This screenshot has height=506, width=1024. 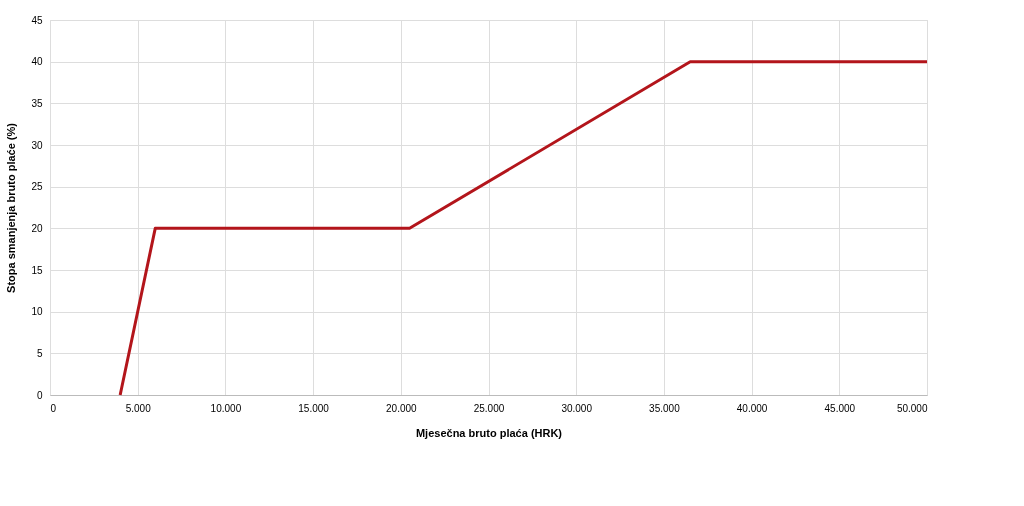 I want to click on y-tick-label: 15, so click(x=37, y=270).